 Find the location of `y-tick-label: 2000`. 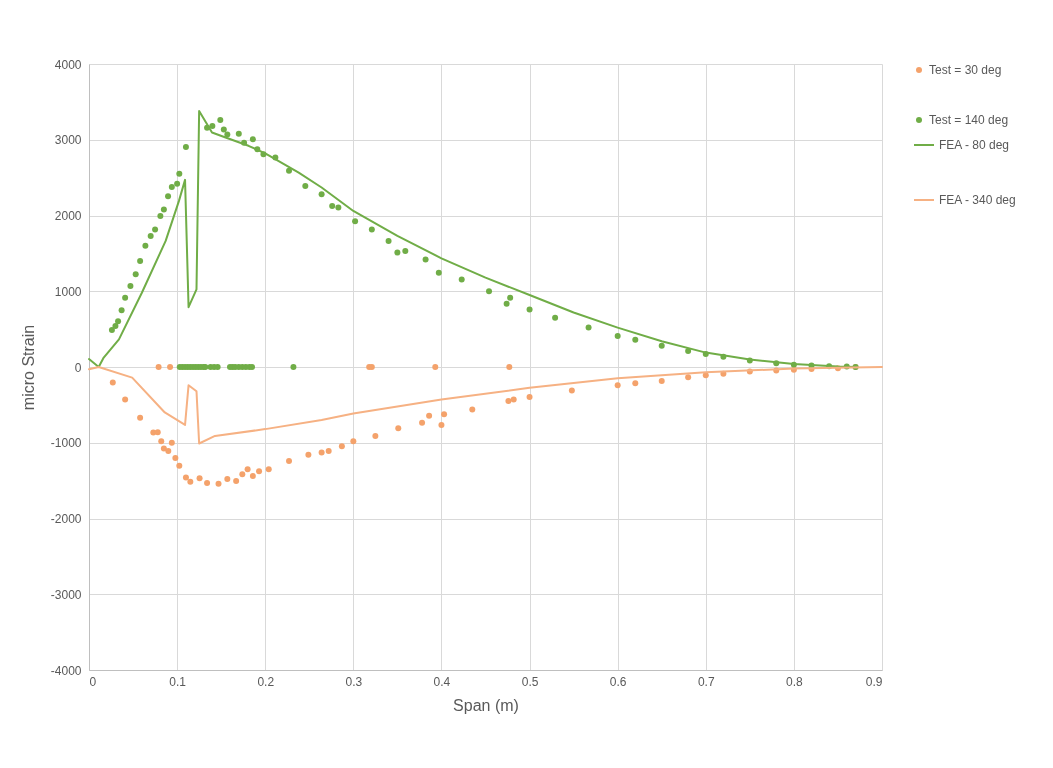

y-tick-label: 2000 is located at coordinates (68, 216).